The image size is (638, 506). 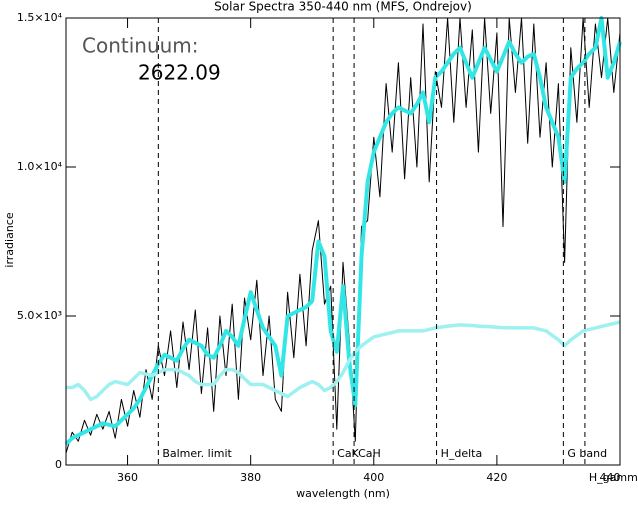 What do you see at coordinates (58, 464) in the screenshot?
I see `y-tick-label: 0` at bounding box center [58, 464].